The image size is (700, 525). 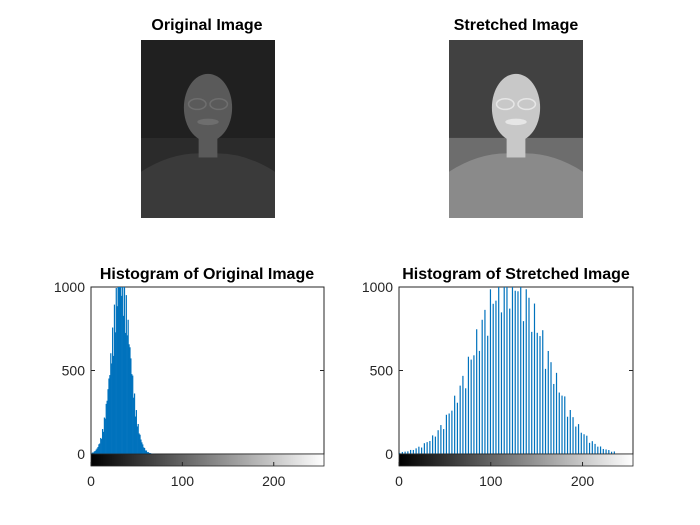 What do you see at coordinates (516, 25) in the screenshot?
I see `stretched-image-title: Stretched Image` at bounding box center [516, 25].